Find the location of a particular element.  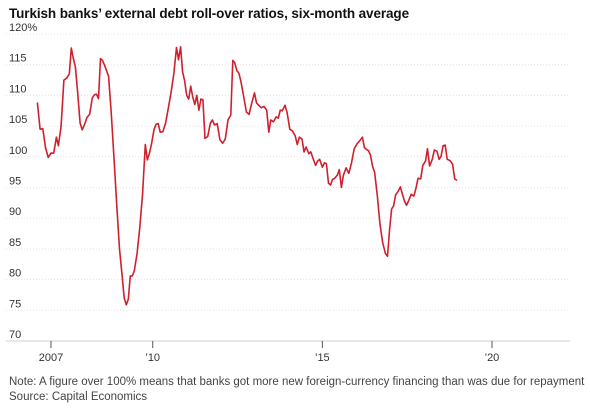

y-tick-label: 120% is located at coordinates (23, 28).